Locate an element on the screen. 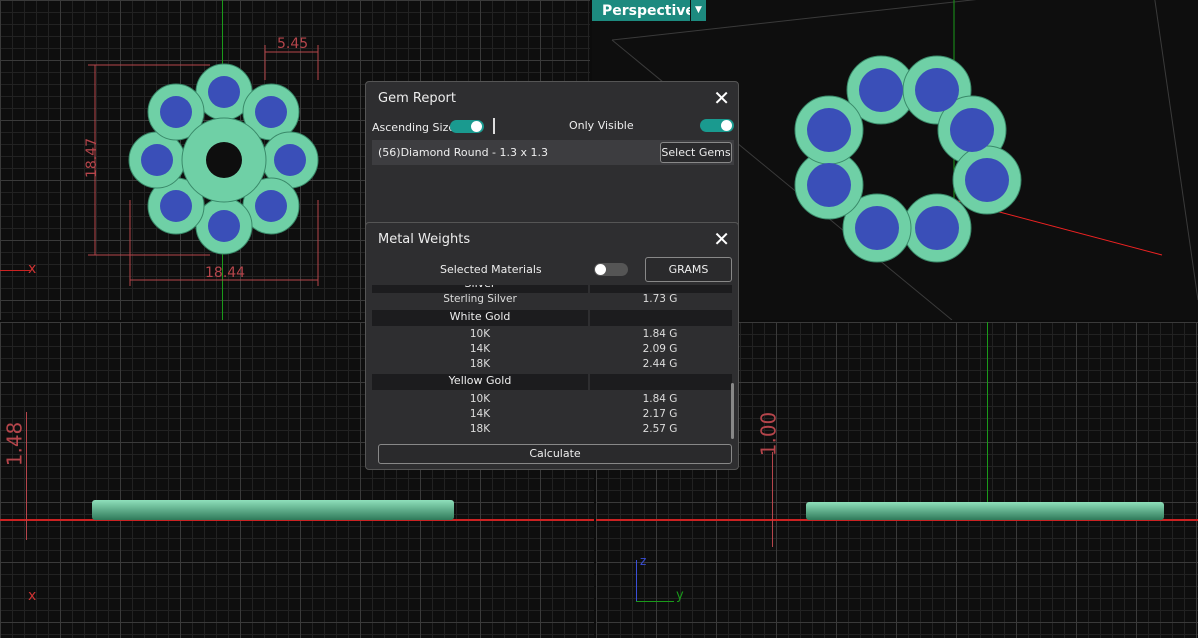  table-row: 18K 2.57 G is located at coordinates (573, 429).